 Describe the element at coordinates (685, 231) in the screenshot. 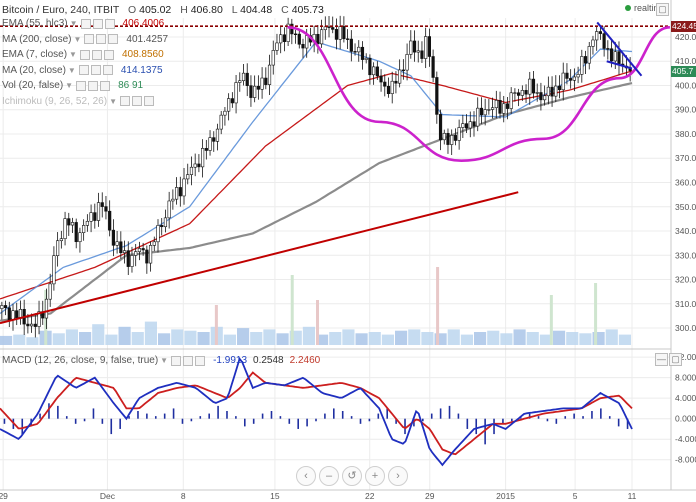

I see `price-tick-label: 340.00` at that location.